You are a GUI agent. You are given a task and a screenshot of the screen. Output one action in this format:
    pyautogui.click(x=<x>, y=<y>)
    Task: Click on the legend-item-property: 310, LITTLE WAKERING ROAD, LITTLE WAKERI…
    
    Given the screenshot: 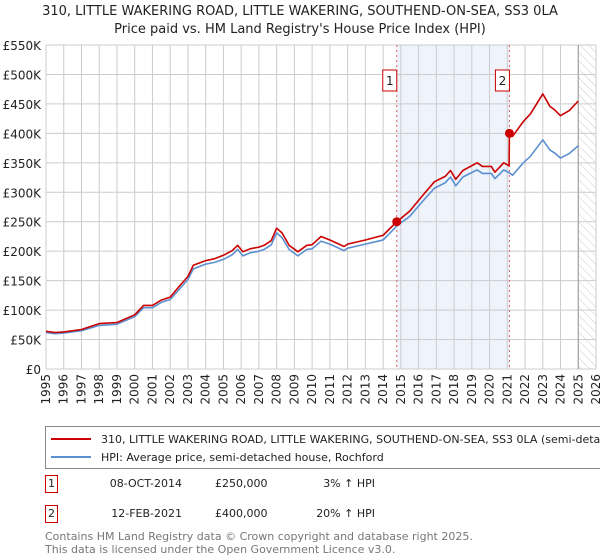 What is the action you would take?
    pyautogui.click(x=325, y=439)
    